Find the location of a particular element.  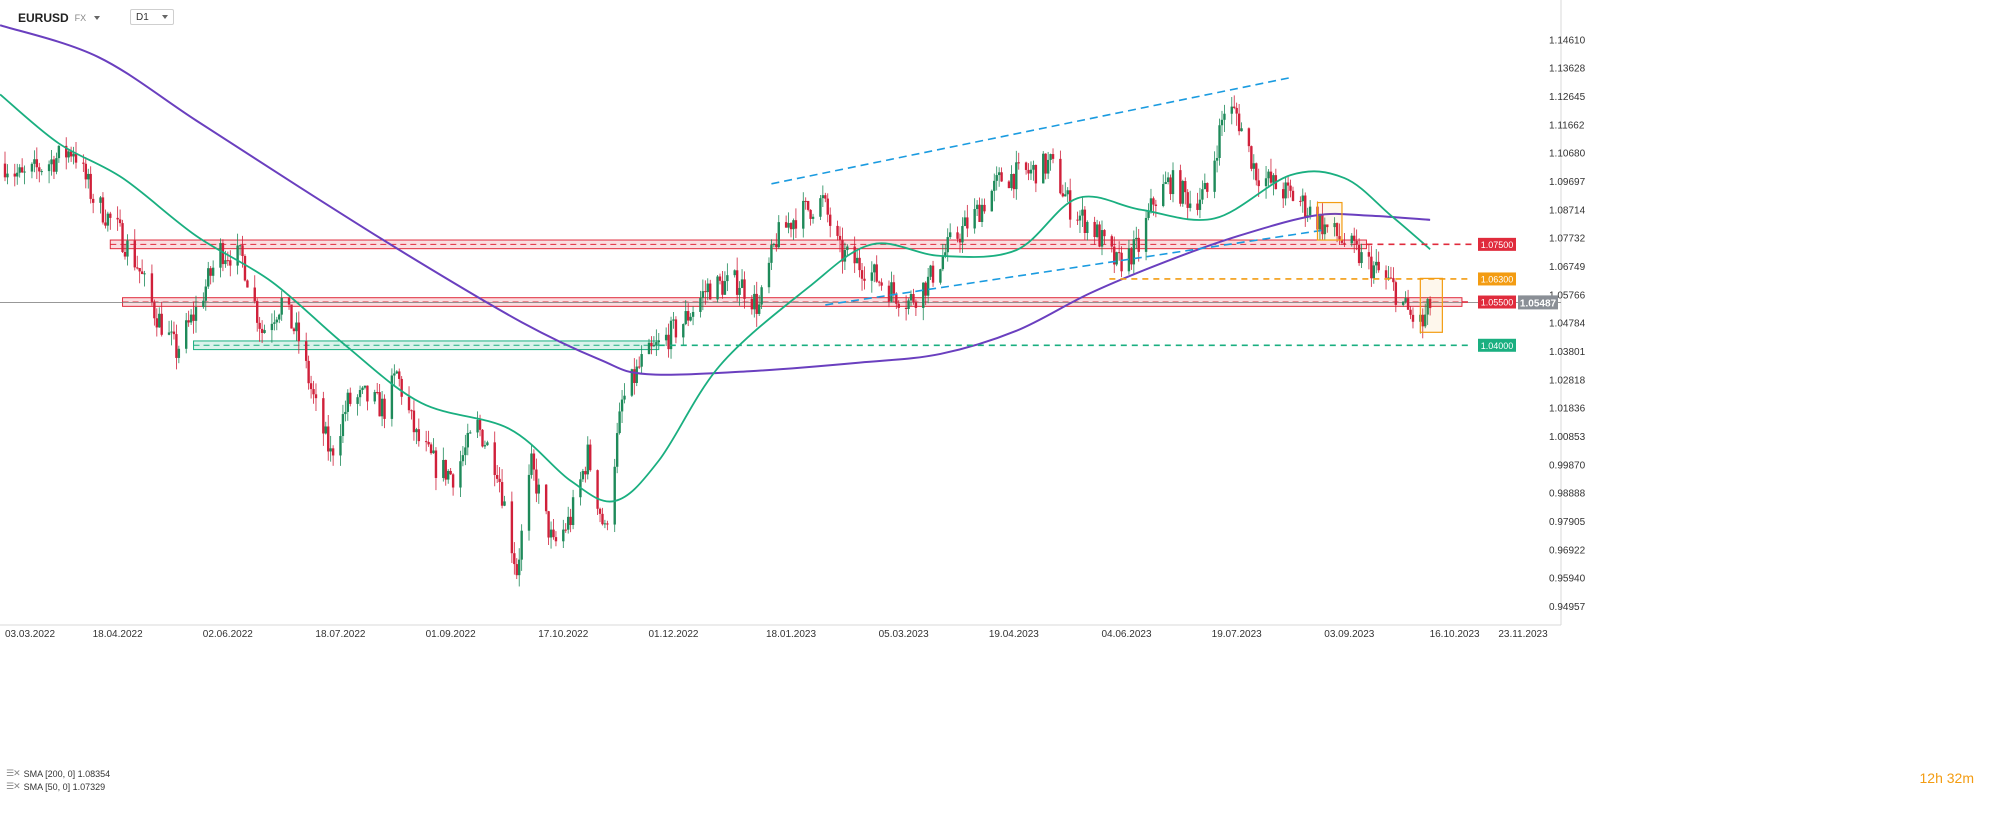

symbol-name: EURUSD is located at coordinates (43, 18).